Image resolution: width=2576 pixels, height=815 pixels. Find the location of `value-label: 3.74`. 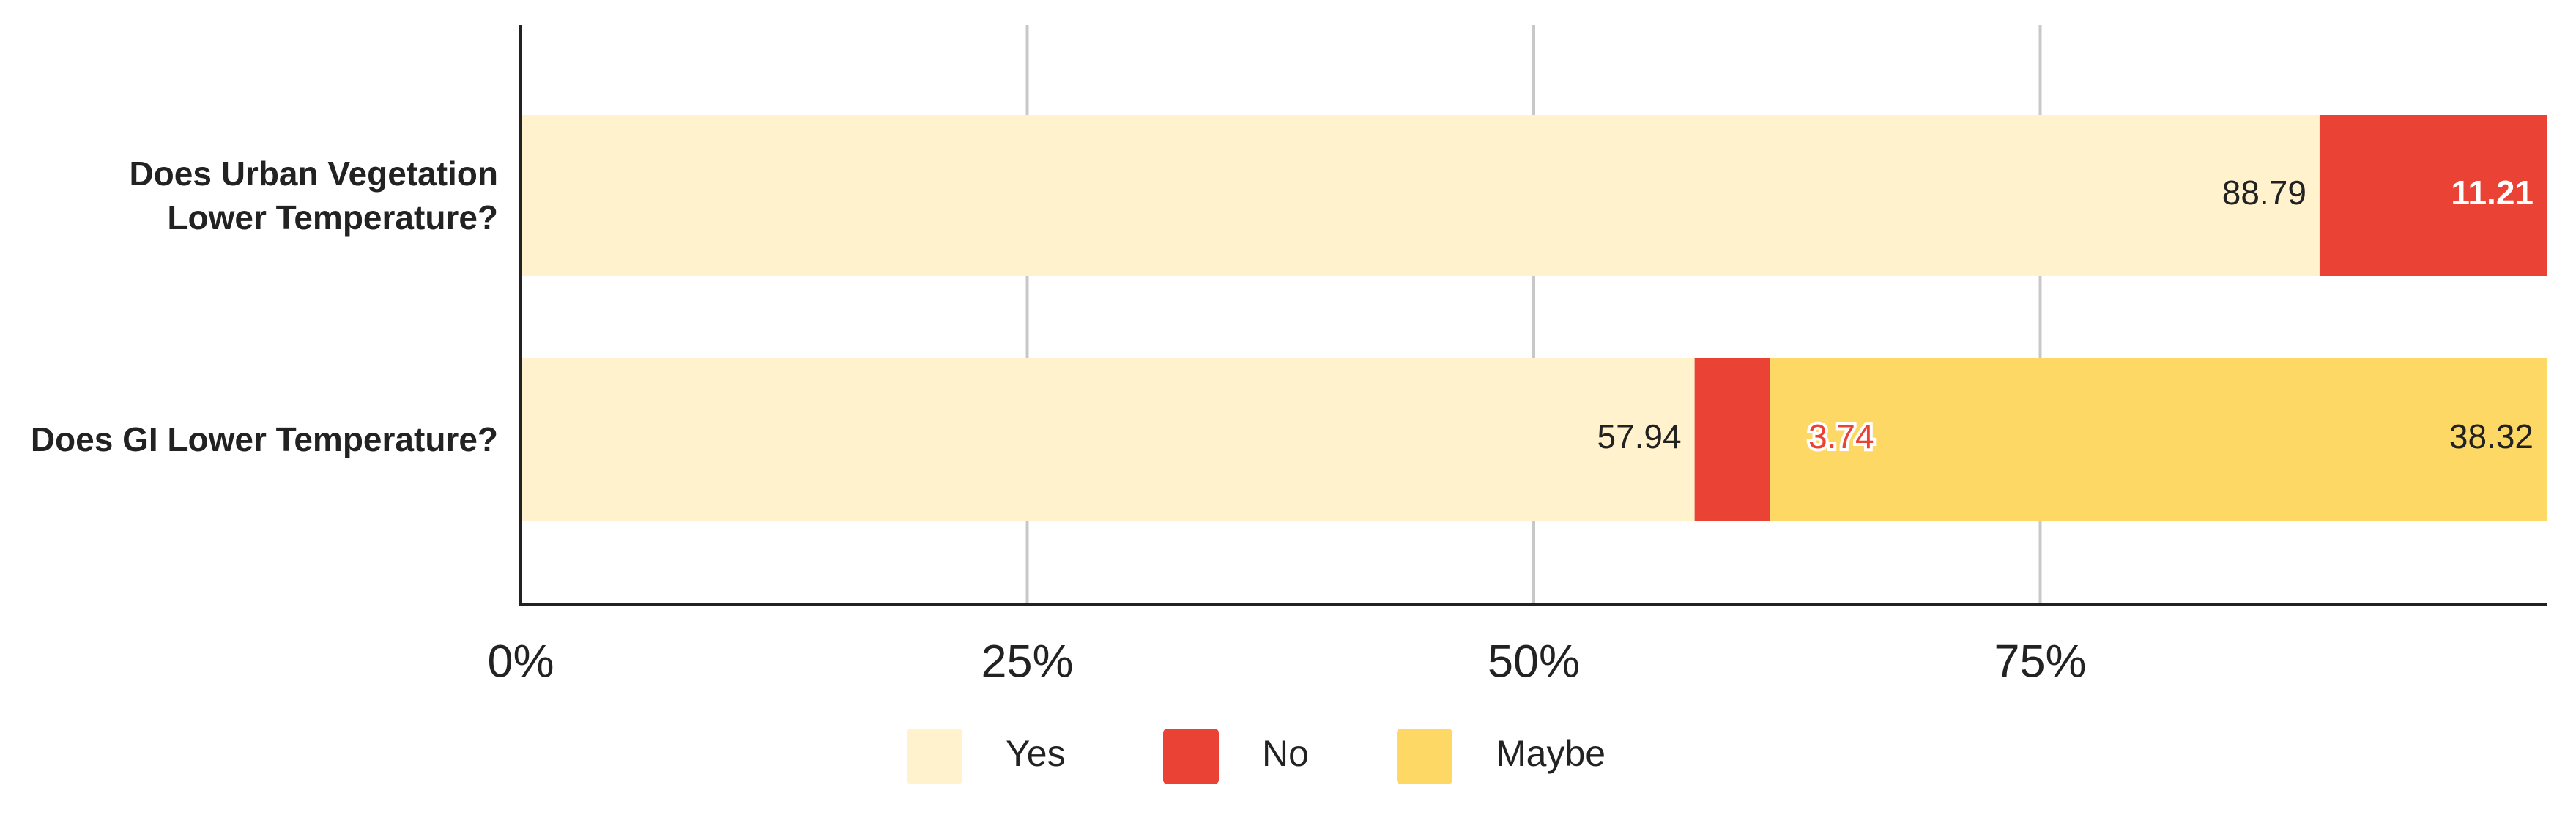

value-label: 3.74 is located at coordinates (1841, 436).